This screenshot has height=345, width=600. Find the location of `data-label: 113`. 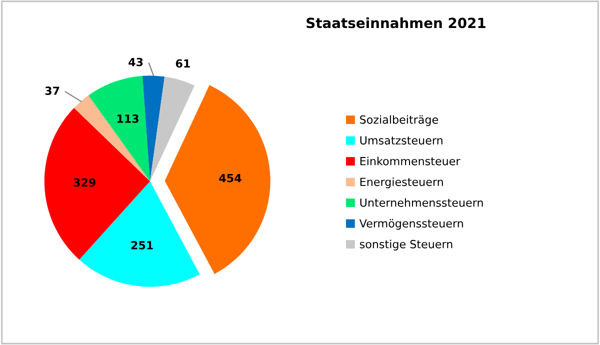

data-label: 113 is located at coordinates (127, 118).